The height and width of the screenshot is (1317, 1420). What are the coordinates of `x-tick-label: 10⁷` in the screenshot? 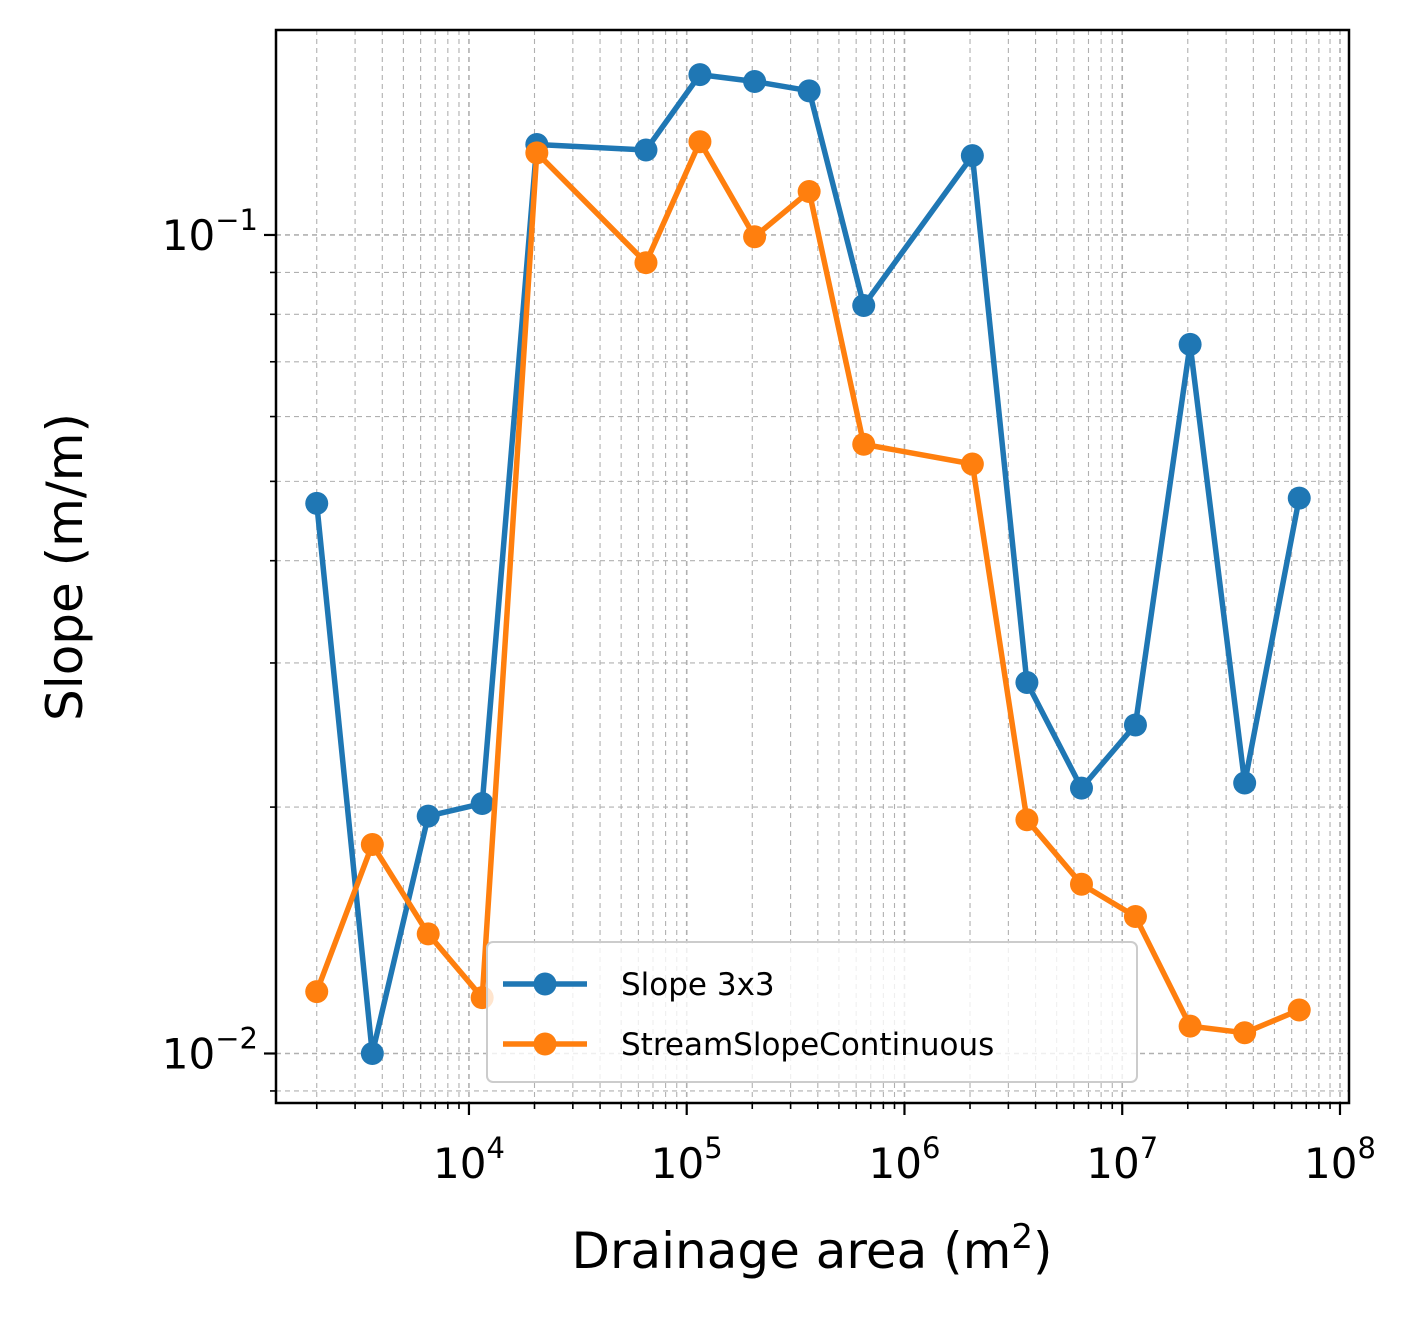 It's located at (1122, 1159).